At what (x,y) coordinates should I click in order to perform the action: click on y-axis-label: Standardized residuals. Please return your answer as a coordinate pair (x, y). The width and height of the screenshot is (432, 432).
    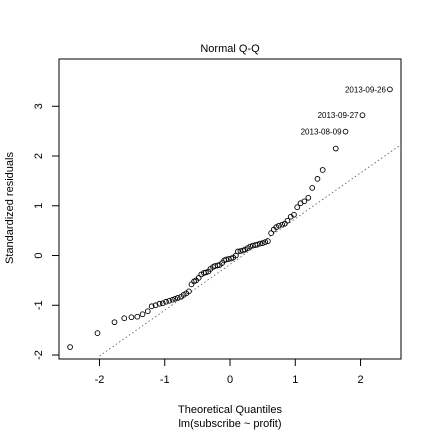
    Looking at the image, I should click on (10, 208).